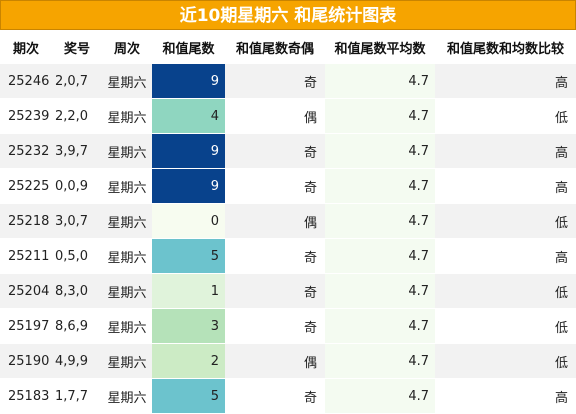 This screenshot has height=414, width=576. I want to click on chart-title: 近10期星期六 和尾统计图表, so click(288, 15).